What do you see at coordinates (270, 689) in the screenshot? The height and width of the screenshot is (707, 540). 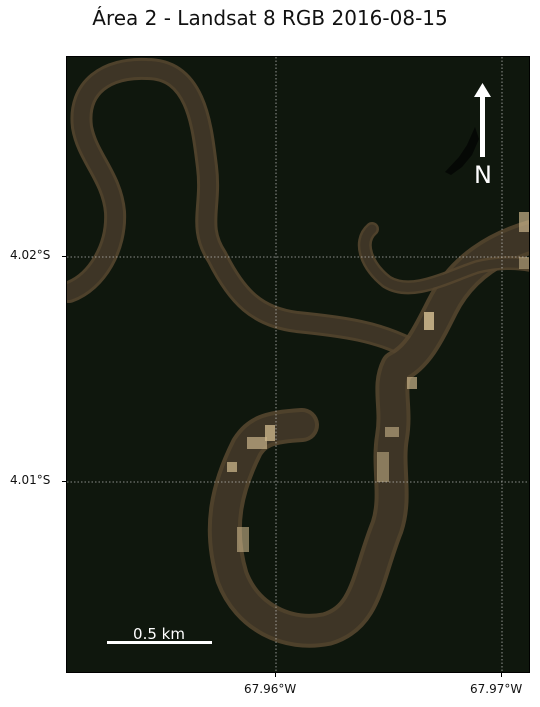 I see `lon-tick-label-1: 67.96°W` at bounding box center [270, 689].